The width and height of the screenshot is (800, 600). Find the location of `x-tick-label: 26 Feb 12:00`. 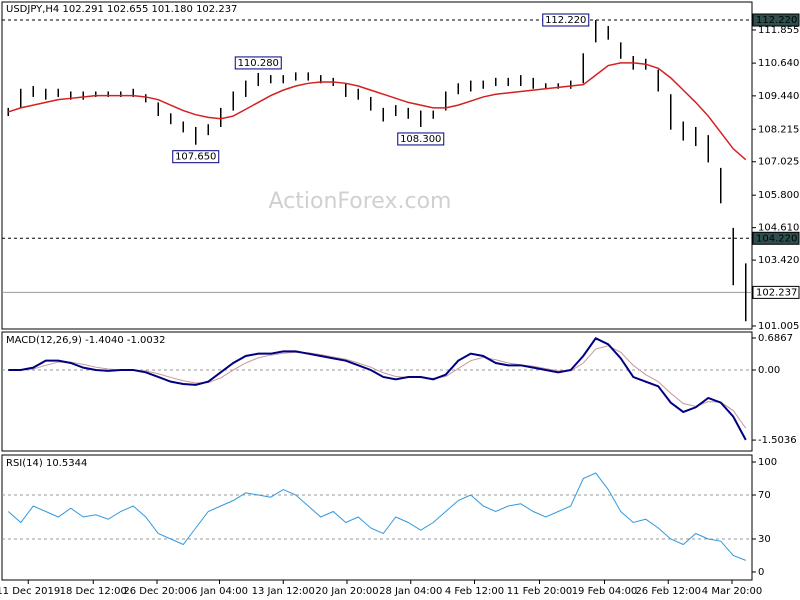

x-tick-label: 26 Feb 12:00 is located at coordinates (668, 591).